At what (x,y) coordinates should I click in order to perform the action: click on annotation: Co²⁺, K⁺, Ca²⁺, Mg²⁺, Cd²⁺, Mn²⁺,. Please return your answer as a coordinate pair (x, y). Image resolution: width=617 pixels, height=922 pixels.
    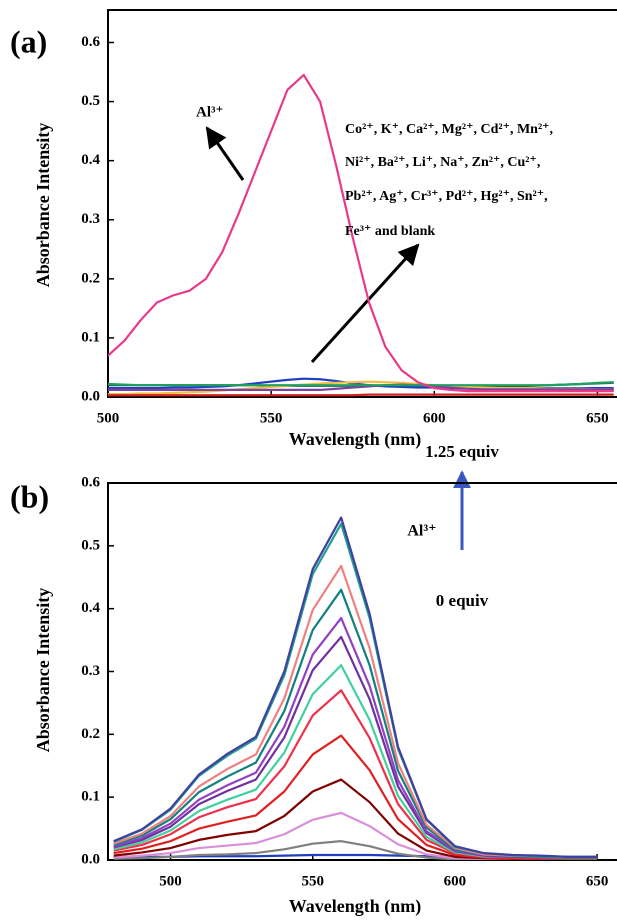
    Looking at the image, I should click on (449, 129).